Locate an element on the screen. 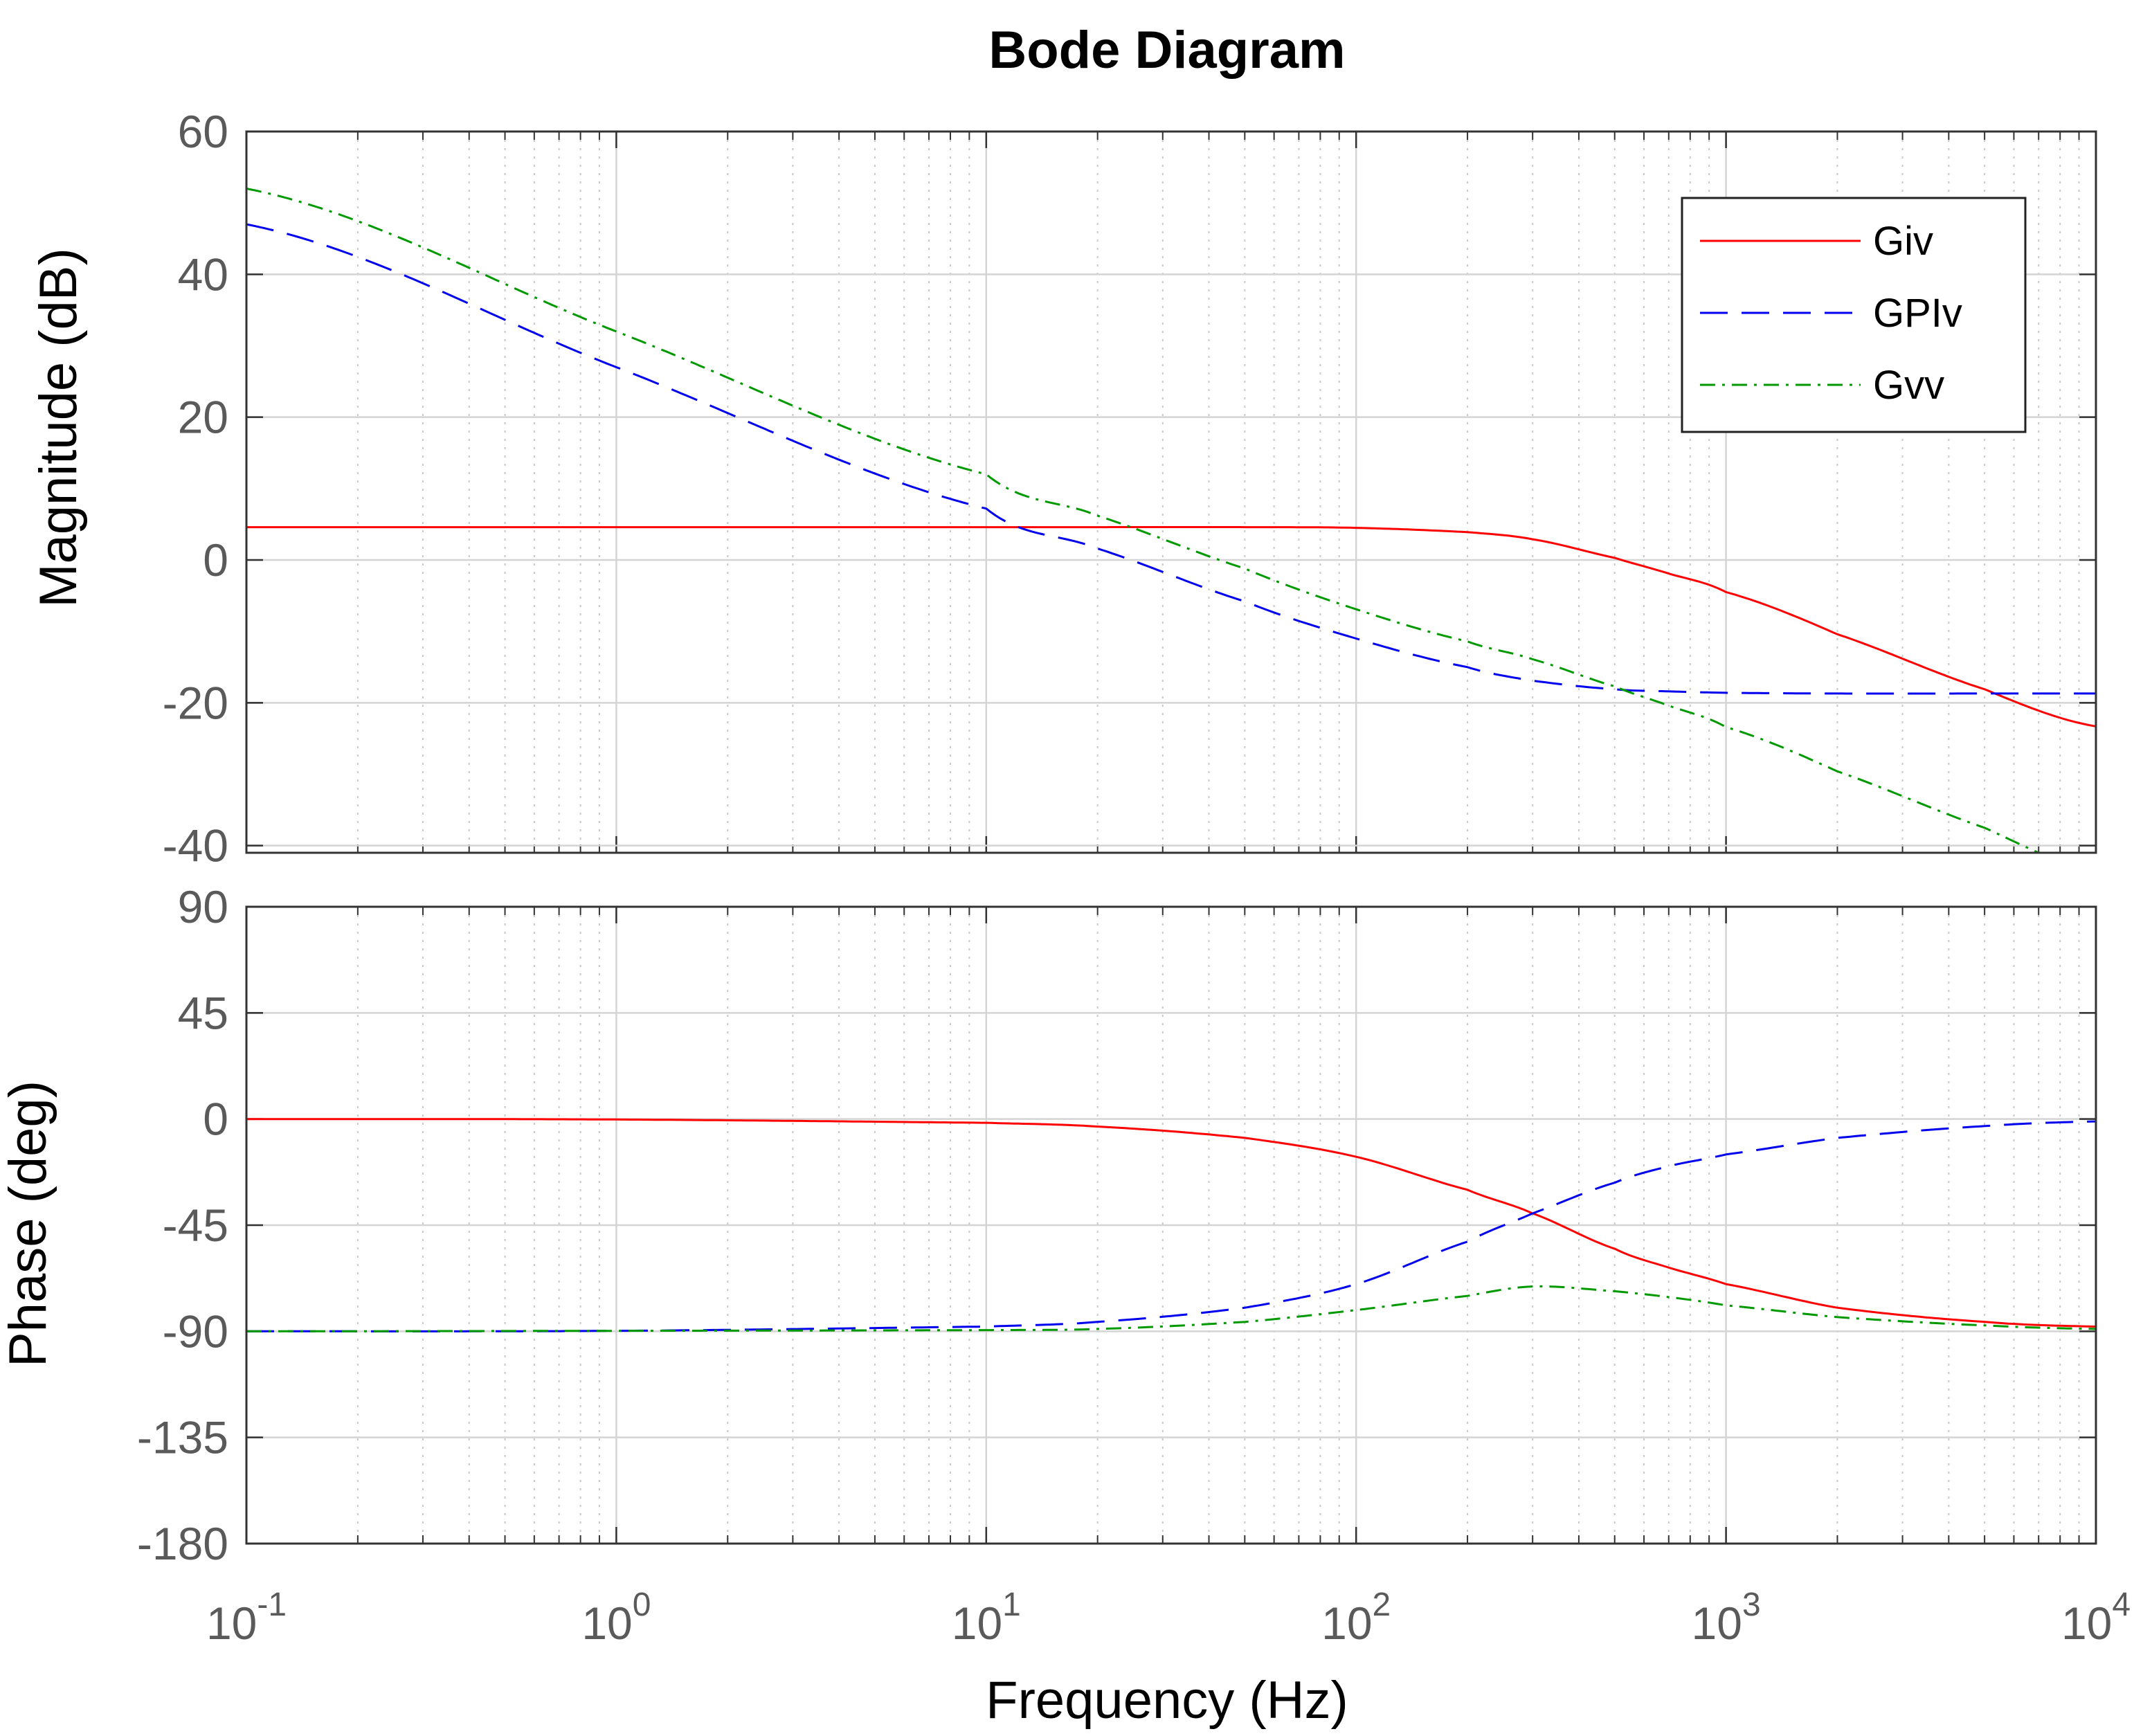 Image resolution: width=2143 pixels, height=1736 pixels. x-tick-label: 10² is located at coordinates (1356, 1618).